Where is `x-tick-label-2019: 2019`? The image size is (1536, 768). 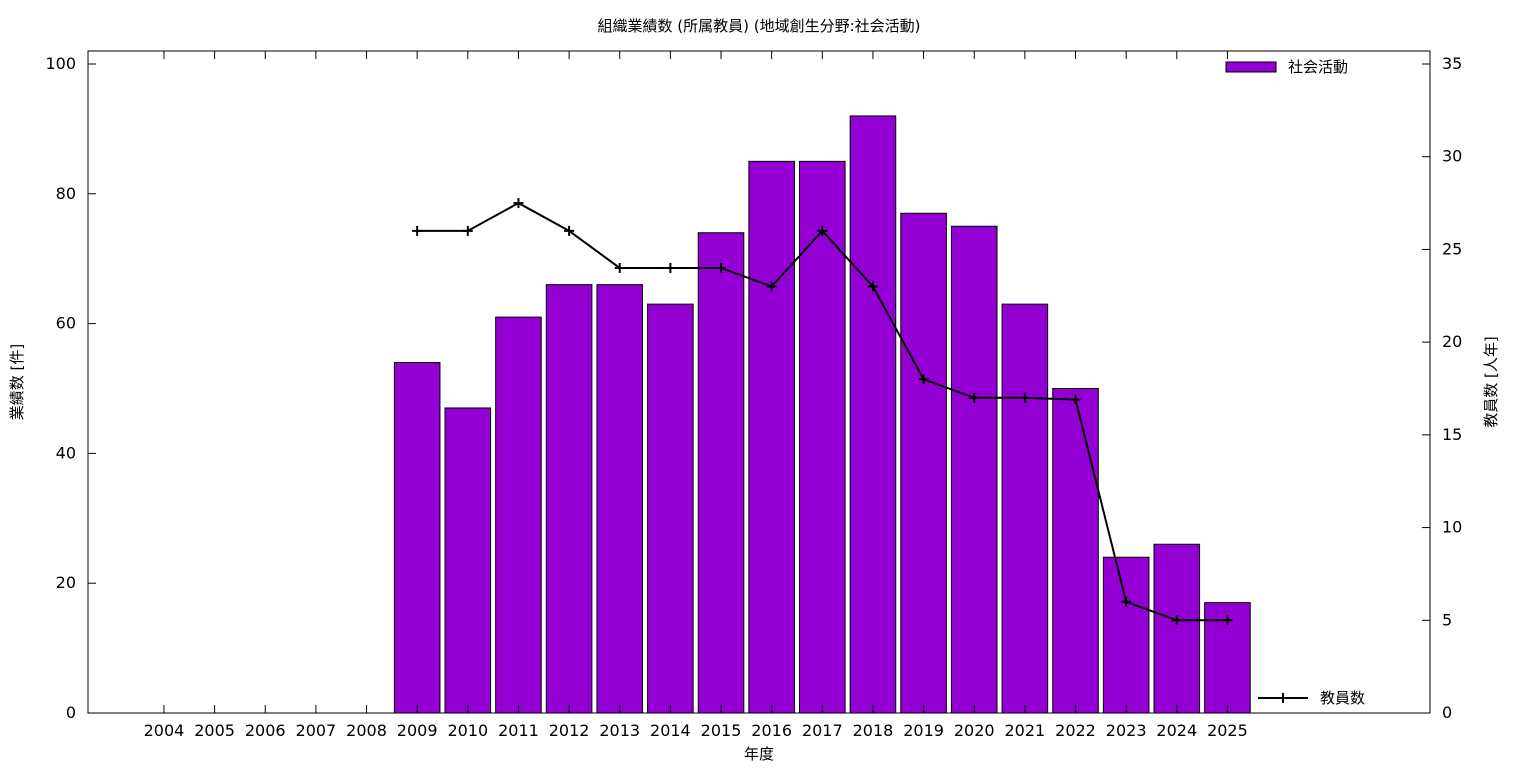
x-tick-label-2019: 2019 is located at coordinates (923, 730).